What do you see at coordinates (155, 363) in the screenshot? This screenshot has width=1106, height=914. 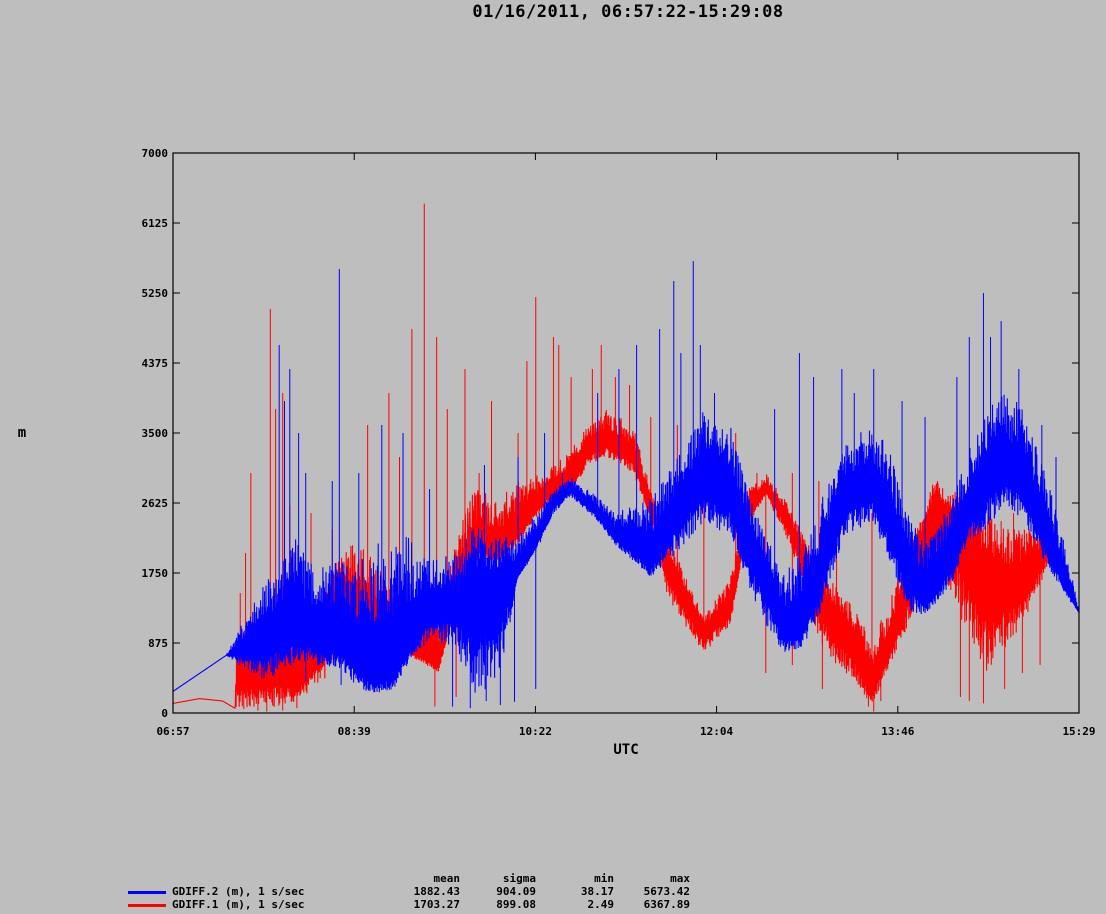 I see `y-tick-label: 4375` at bounding box center [155, 363].